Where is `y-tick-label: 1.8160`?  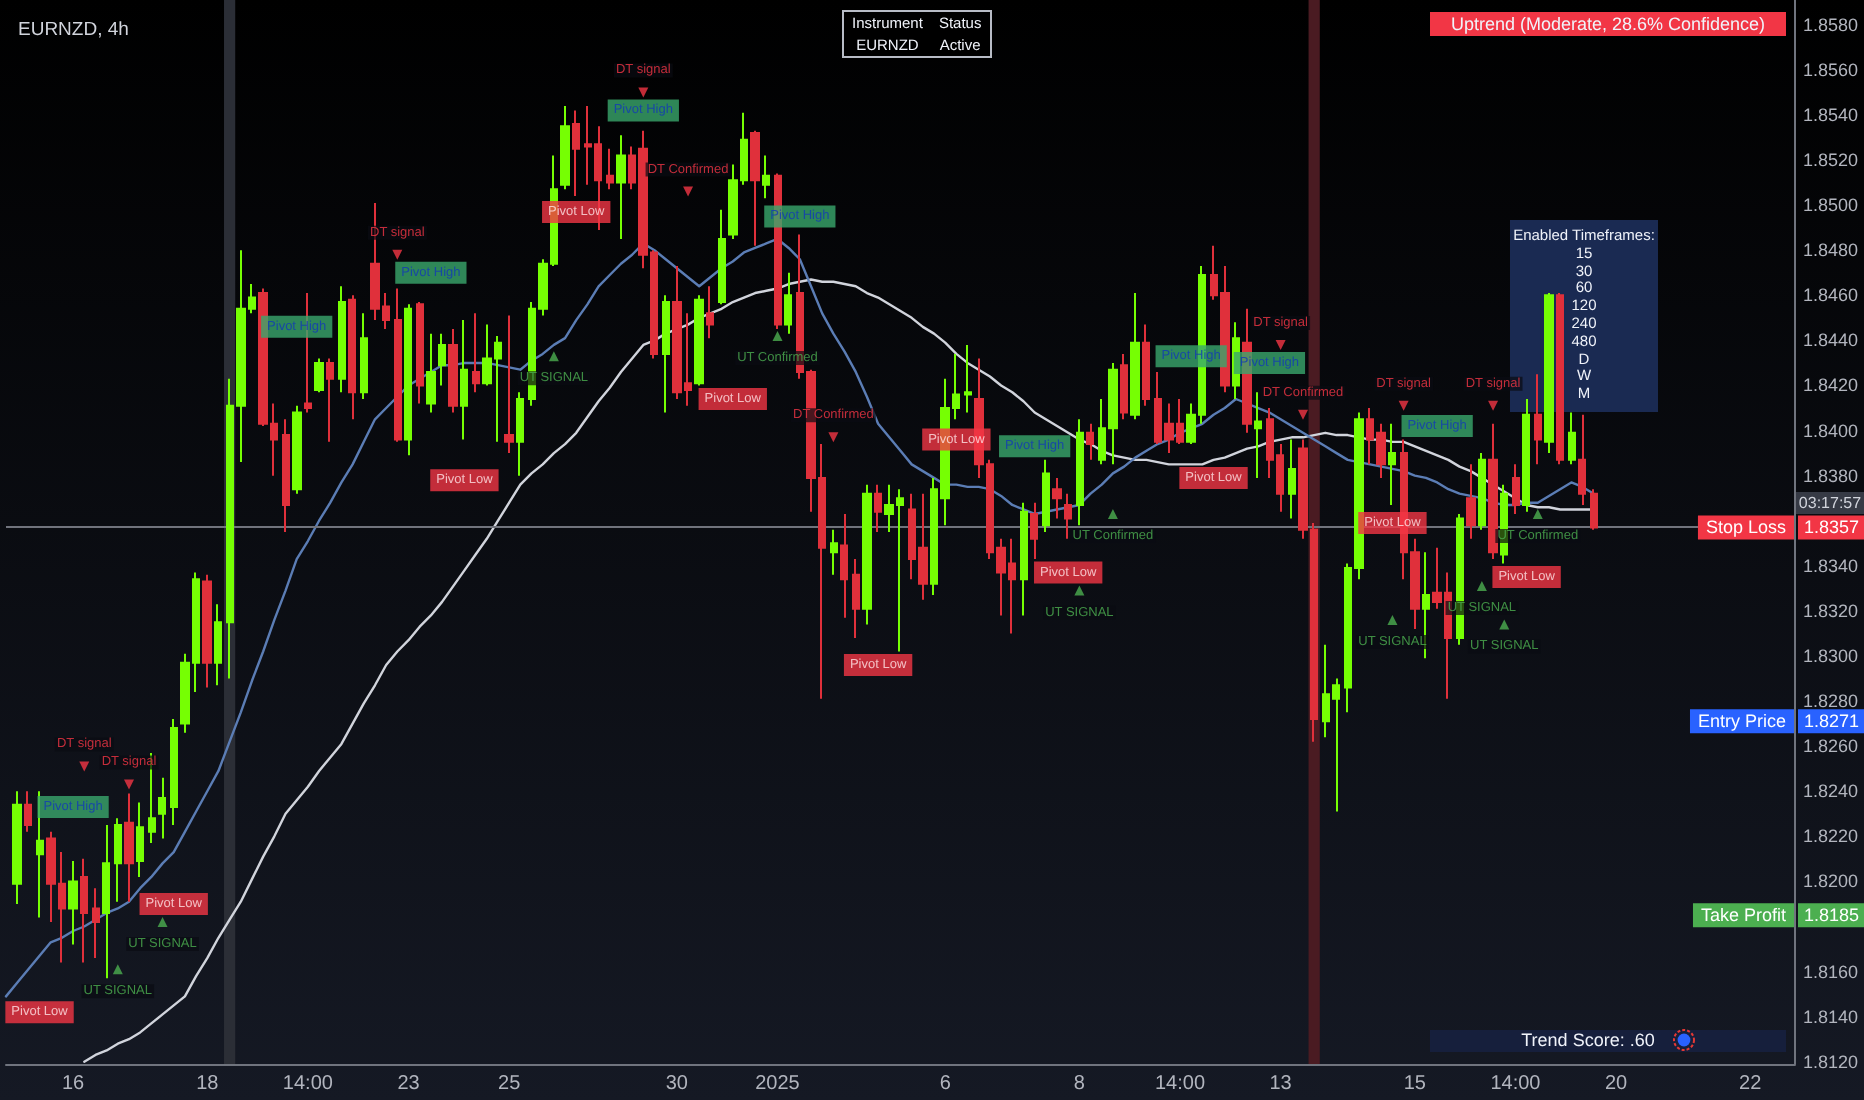
y-tick-label: 1.8160 is located at coordinates (1830, 971).